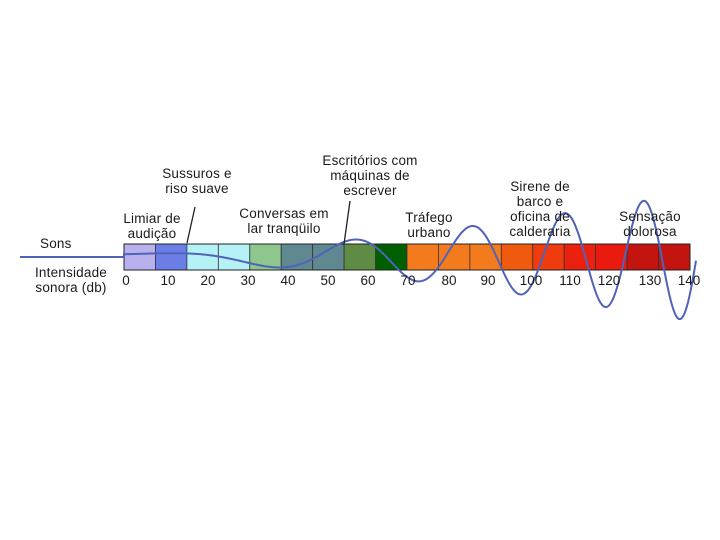  I want to click on tick-label: 130, so click(650, 280).